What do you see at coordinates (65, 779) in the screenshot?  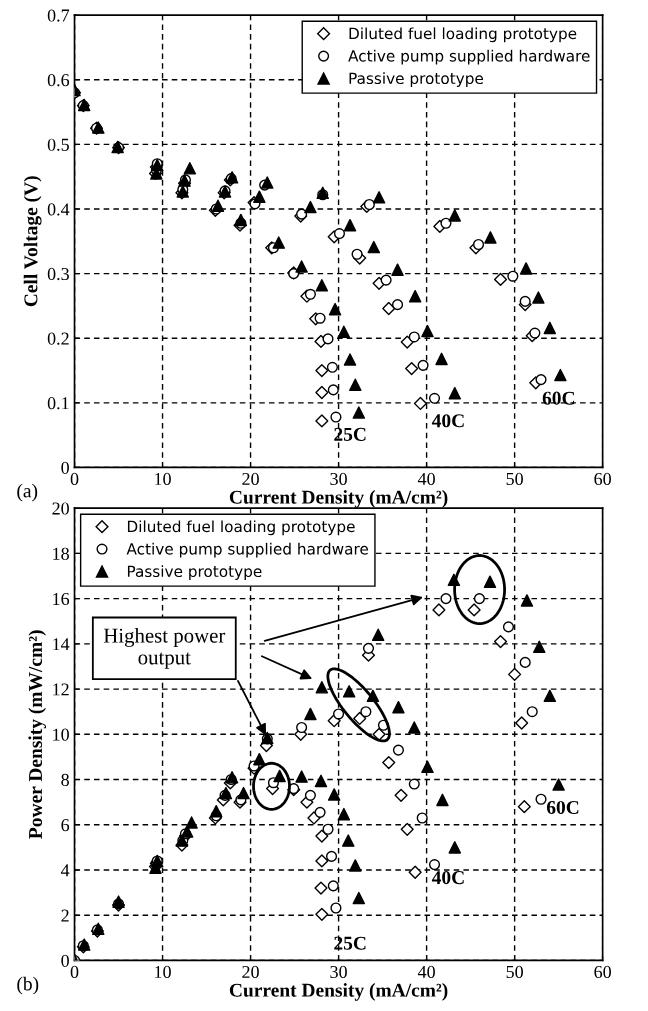 I see `y-tick-label: 8` at bounding box center [65, 779].